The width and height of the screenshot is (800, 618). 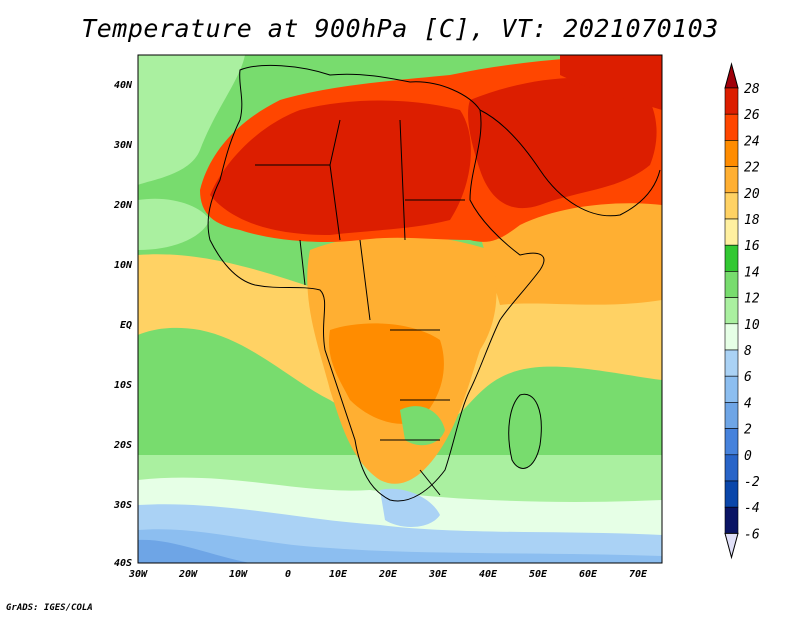 I want to click on colorbar-label: 28, so click(x=752, y=89).